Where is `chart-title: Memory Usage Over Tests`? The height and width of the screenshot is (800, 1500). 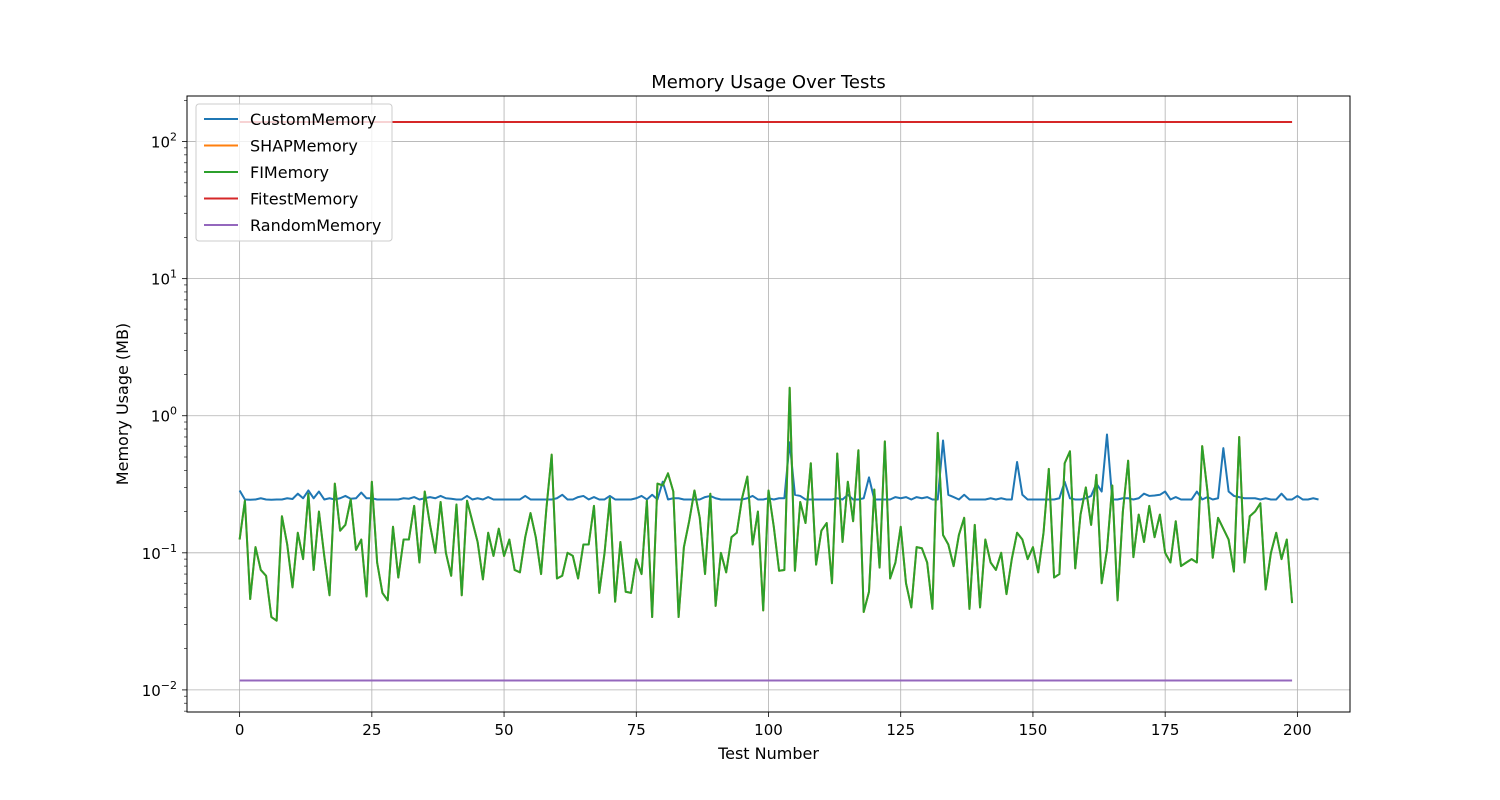
chart-title: Memory Usage Over Tests is located at coordinates (768, 82).